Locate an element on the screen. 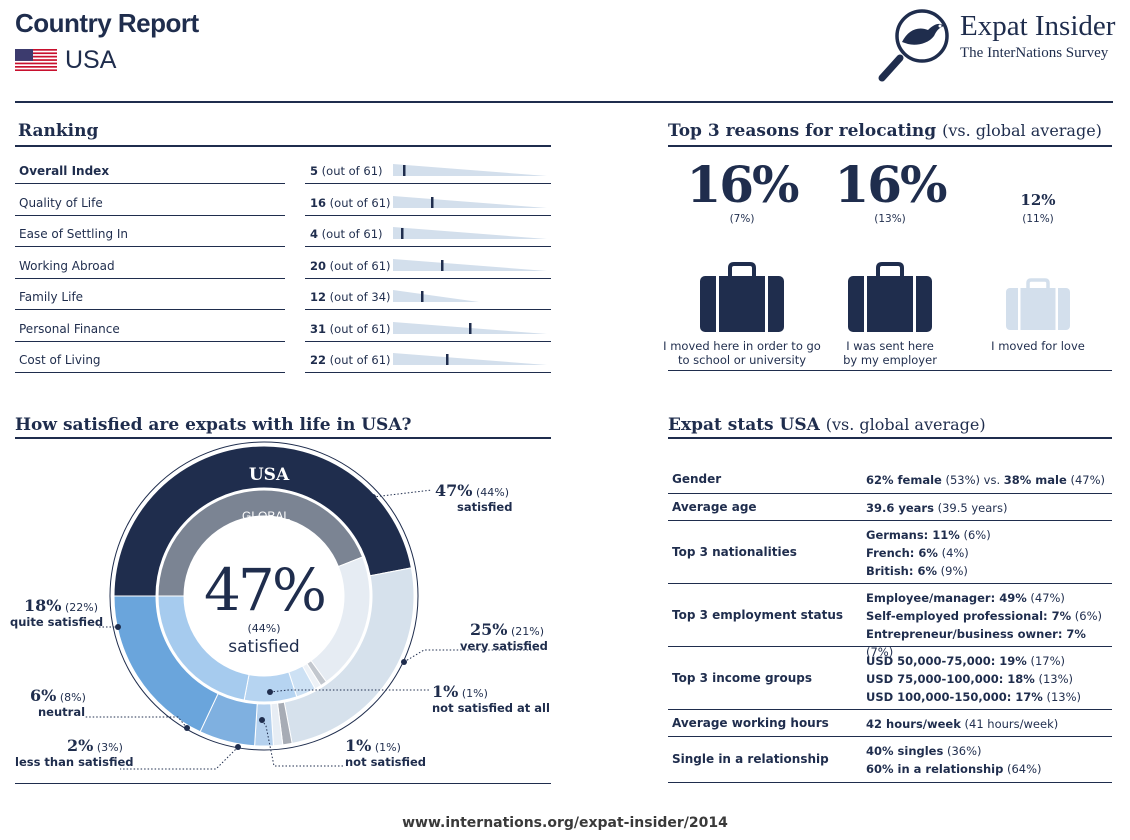  stat-label: Average age is located at coordinates (714, 507).